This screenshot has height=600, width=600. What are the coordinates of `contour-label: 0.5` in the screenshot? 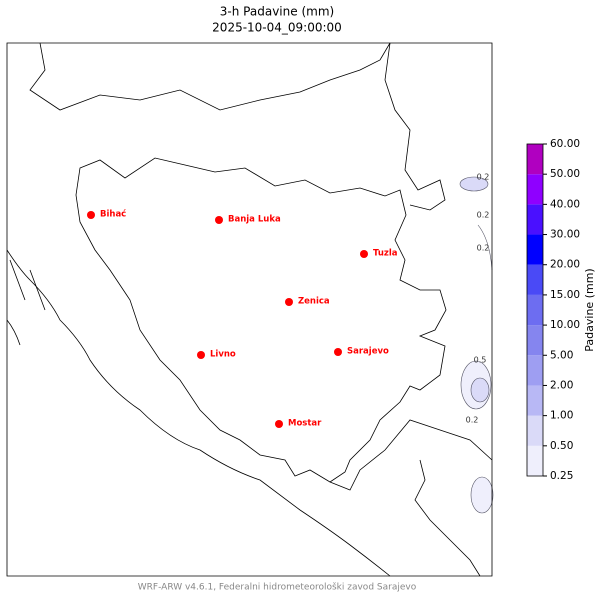 It's located at (480, 360).